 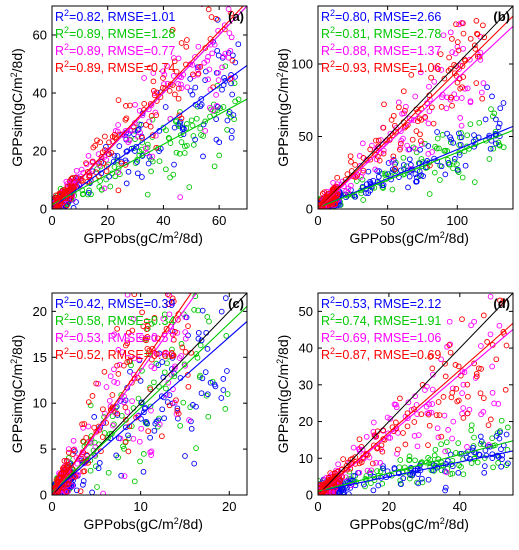 What do you see at coordinates (115, 320) in the screenshot?
I see `stats-text: R2=0.58, RMSE=0.34` at bounding box center [115, 320].